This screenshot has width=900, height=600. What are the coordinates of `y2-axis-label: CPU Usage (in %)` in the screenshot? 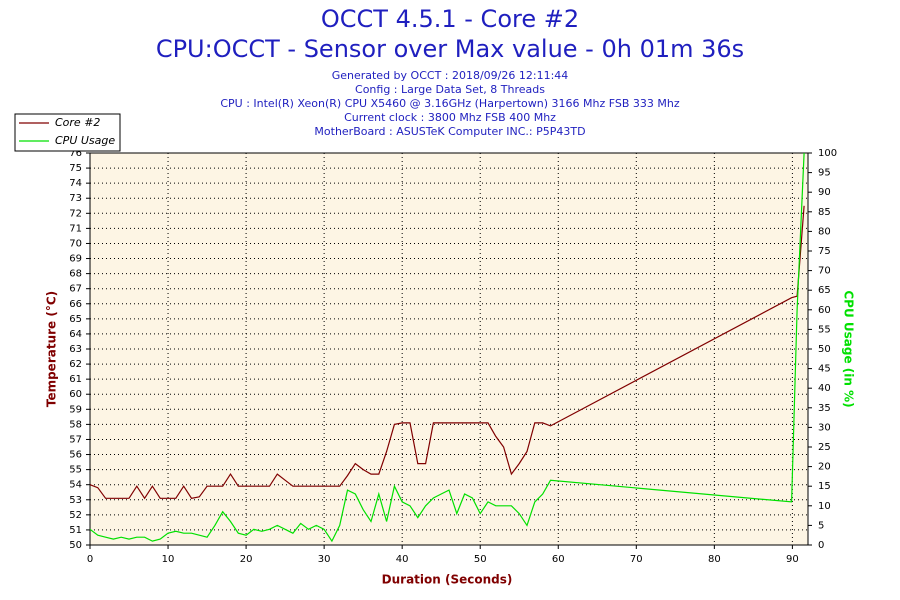 It's located at (849, 348).